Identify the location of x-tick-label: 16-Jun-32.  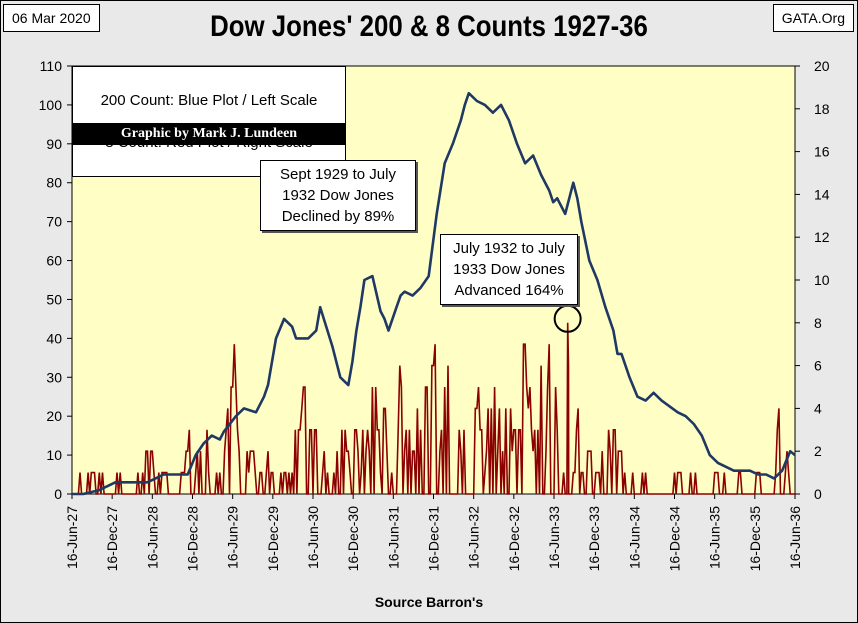
(474, 537).